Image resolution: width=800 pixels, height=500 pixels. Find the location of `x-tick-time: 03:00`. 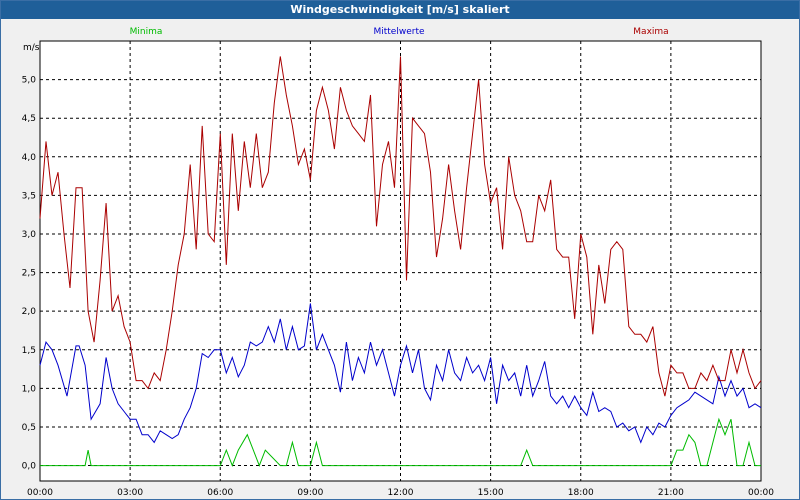

x-tick-time: 03:00 is located at coordinates (130, 492).